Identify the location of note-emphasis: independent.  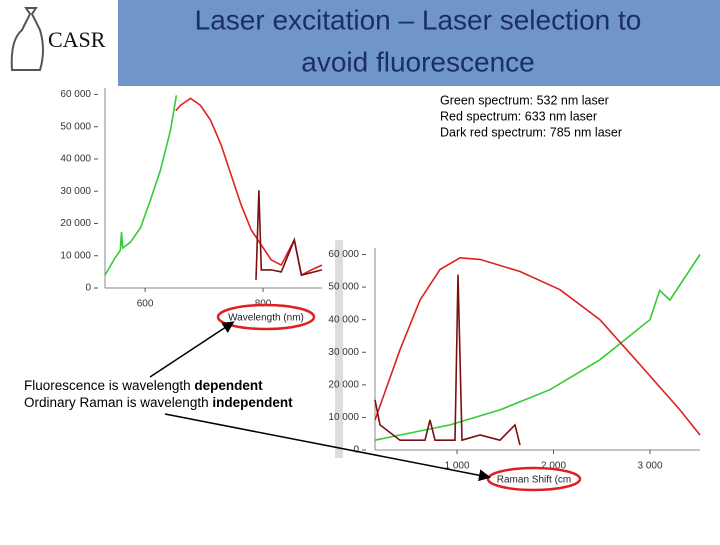
(252, 402).